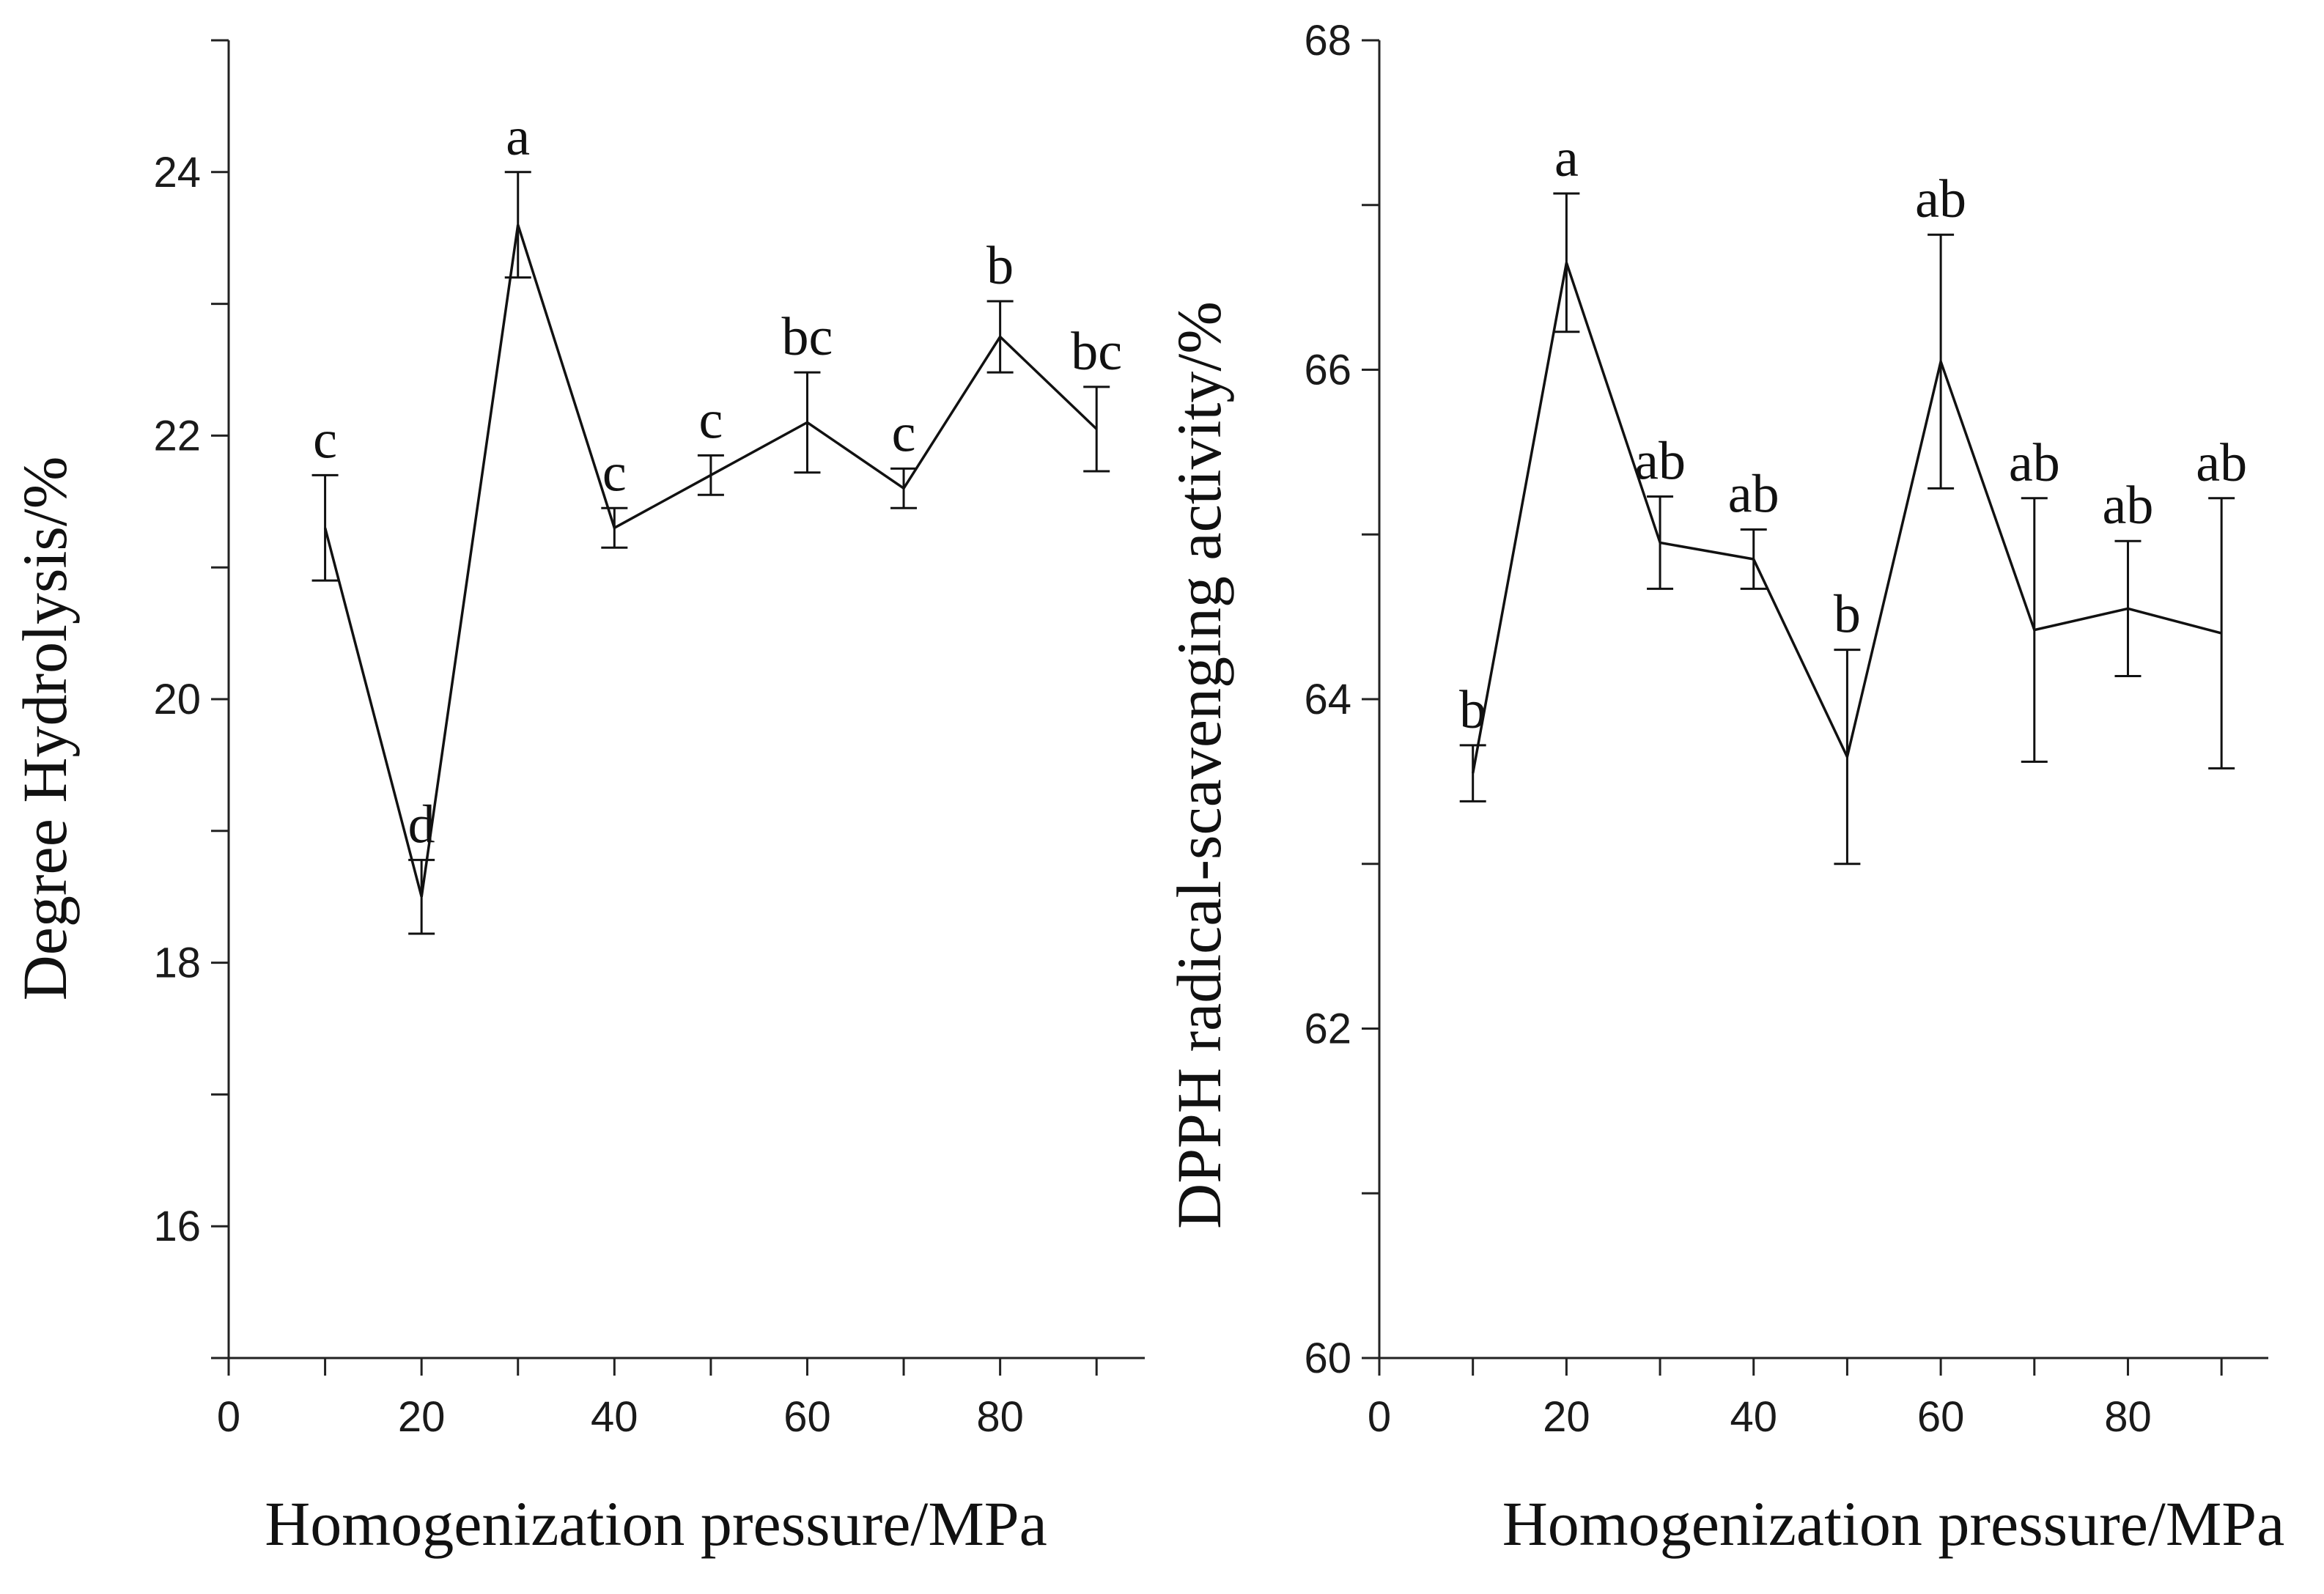 This screenshot has width=2324, height=1594. I want to click on y-tick-label: 64, so click(1327, 699).